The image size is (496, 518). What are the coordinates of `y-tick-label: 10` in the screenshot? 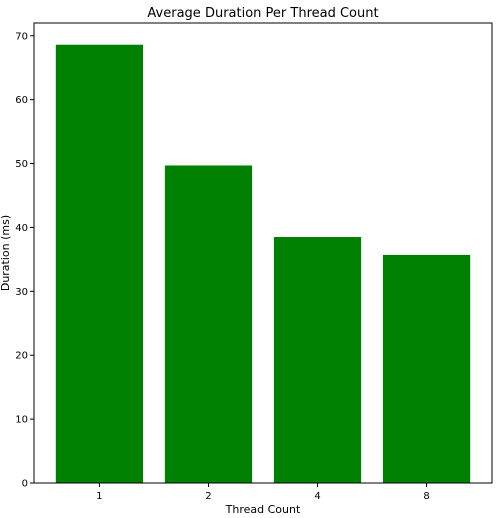 It's located at (21, 420).